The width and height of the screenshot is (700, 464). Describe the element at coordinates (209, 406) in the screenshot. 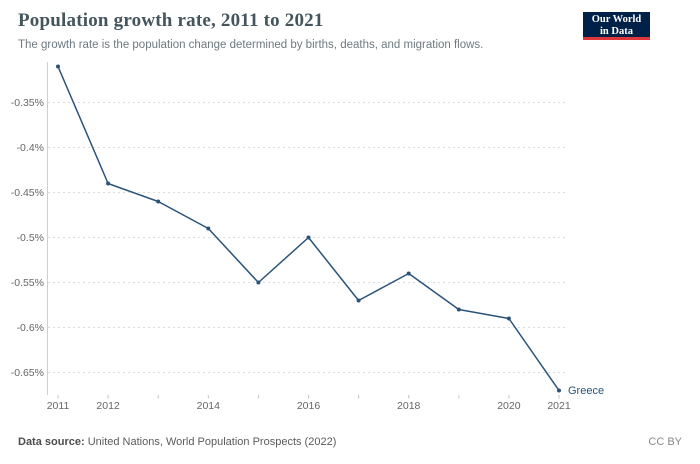

I see `x-axis-tick-label: 2014` at that location.